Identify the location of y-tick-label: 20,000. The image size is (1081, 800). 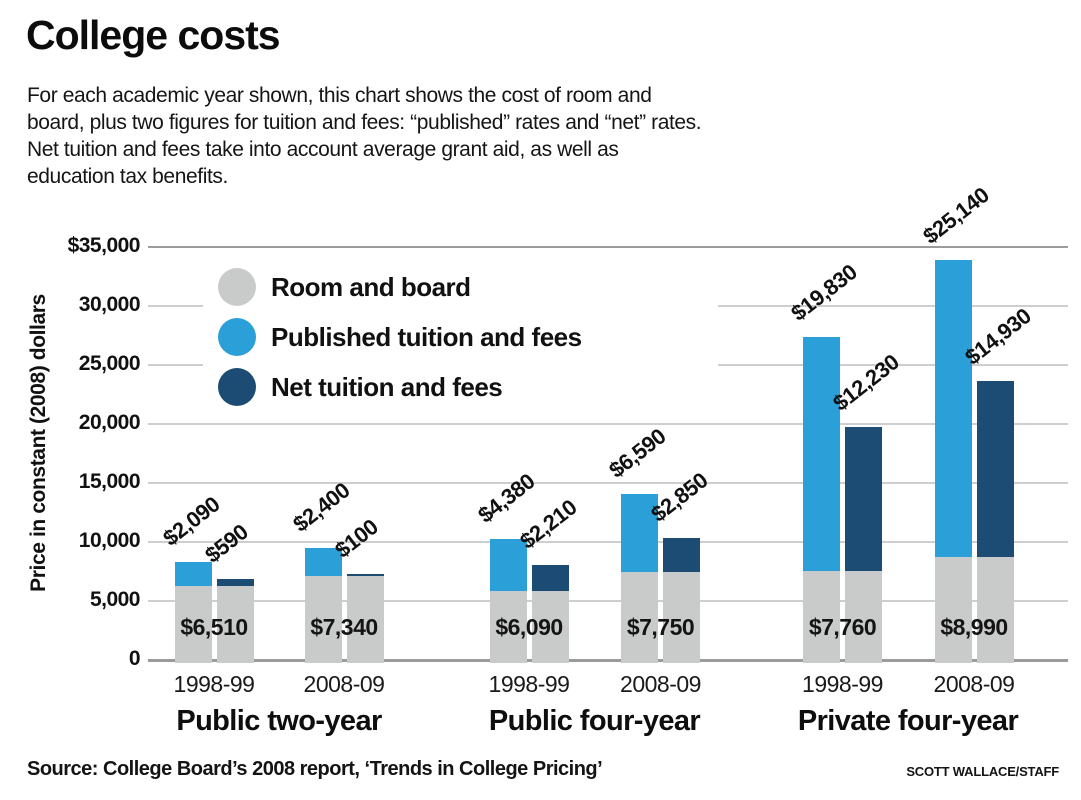
(109, 422).